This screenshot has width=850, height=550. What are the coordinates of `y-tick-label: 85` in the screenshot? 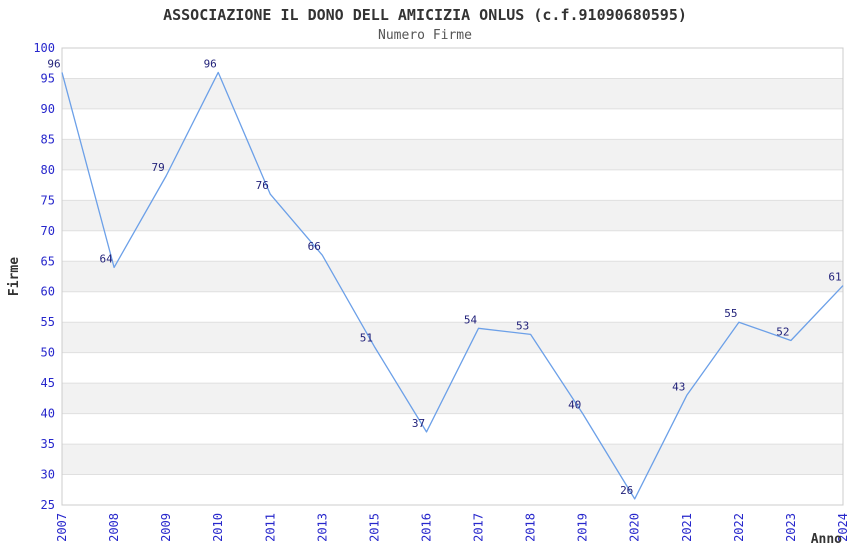 It's located at (48, 139).